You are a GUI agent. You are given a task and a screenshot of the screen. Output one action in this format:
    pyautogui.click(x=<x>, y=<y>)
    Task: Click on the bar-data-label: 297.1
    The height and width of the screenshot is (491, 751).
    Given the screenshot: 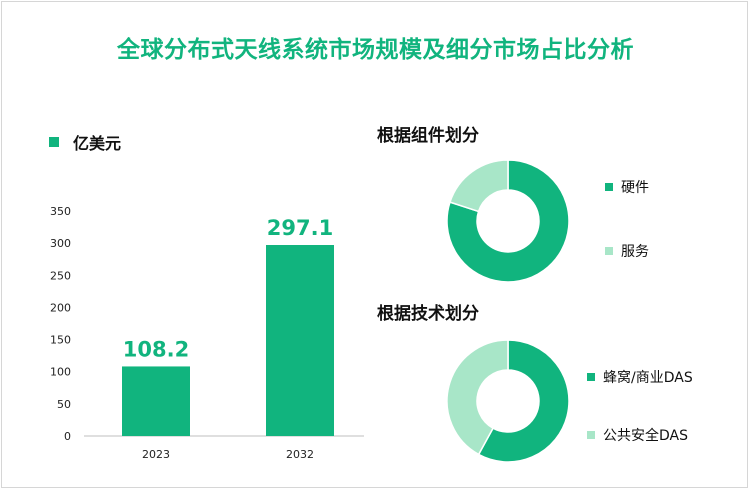 What is the action you would take?
    pyautogui.click(x=300, y=228)
    